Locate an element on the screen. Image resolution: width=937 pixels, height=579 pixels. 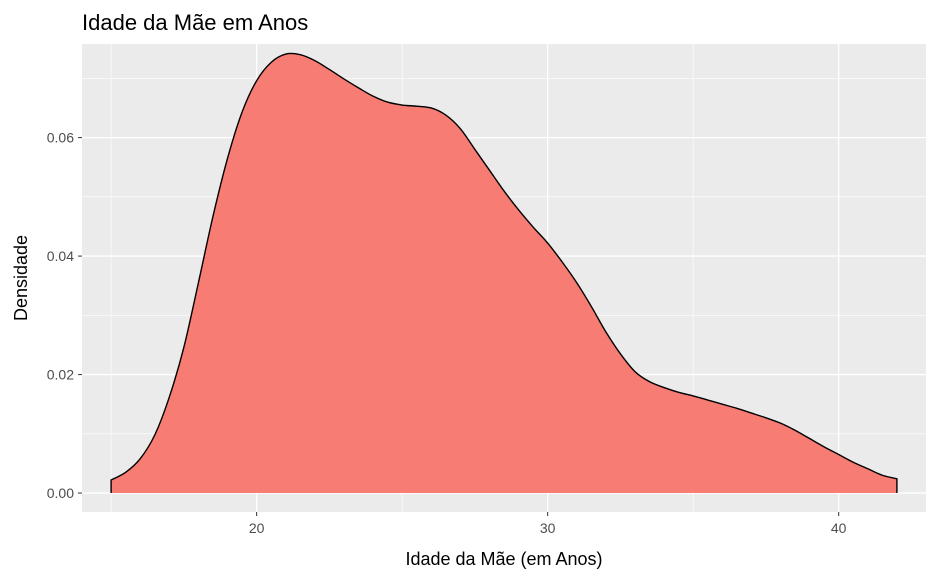
x-axis-title: Idade da Mãe (em Anos) is located at coordinates (503, 559).